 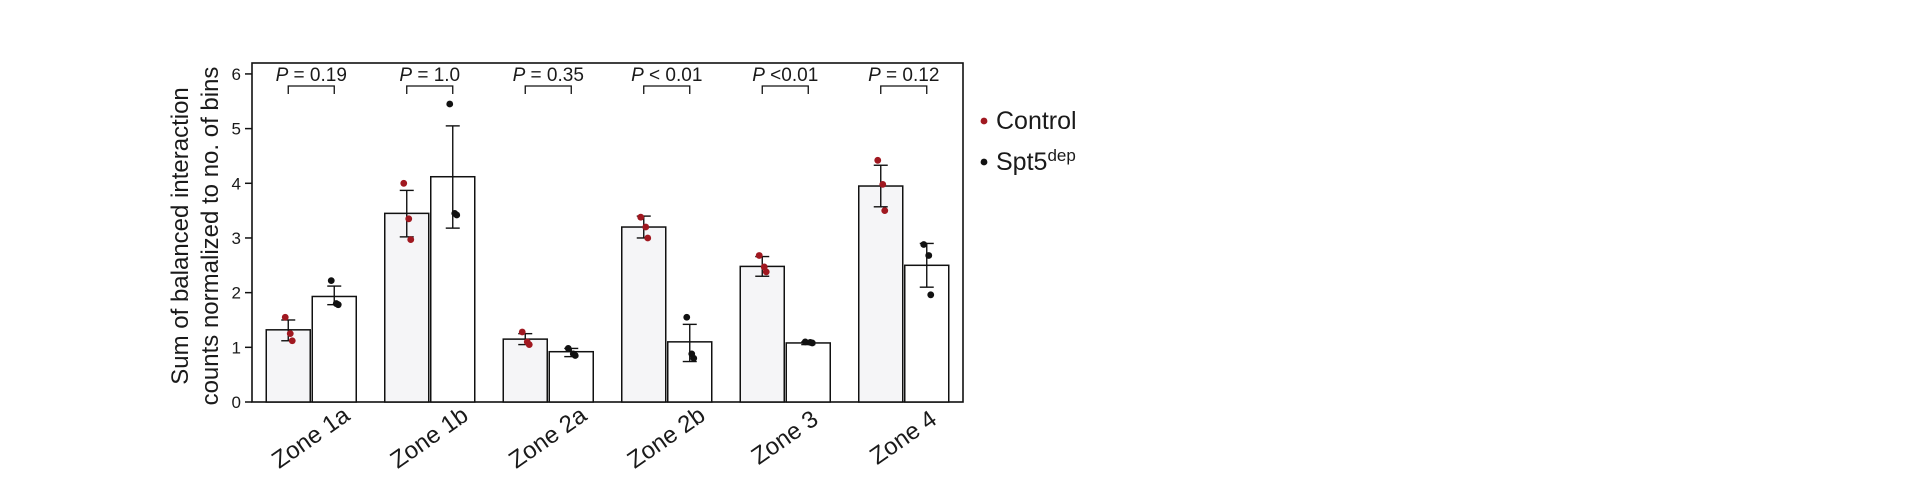 What do you see at coordinates (667, 438) in the screenshot?
I see `x-tick-label: Zone 2b` at bounding box center [667, 438].